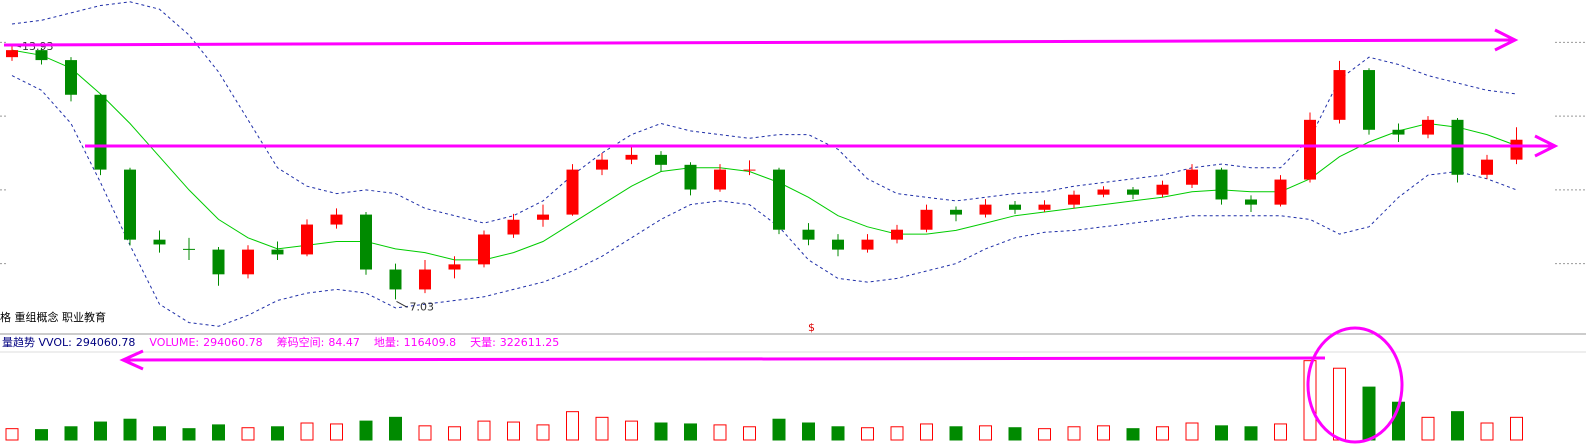 The width and height of the screenshot is (1586, 448). I want to click on header-label: VOLUME:, so click(174, 342).